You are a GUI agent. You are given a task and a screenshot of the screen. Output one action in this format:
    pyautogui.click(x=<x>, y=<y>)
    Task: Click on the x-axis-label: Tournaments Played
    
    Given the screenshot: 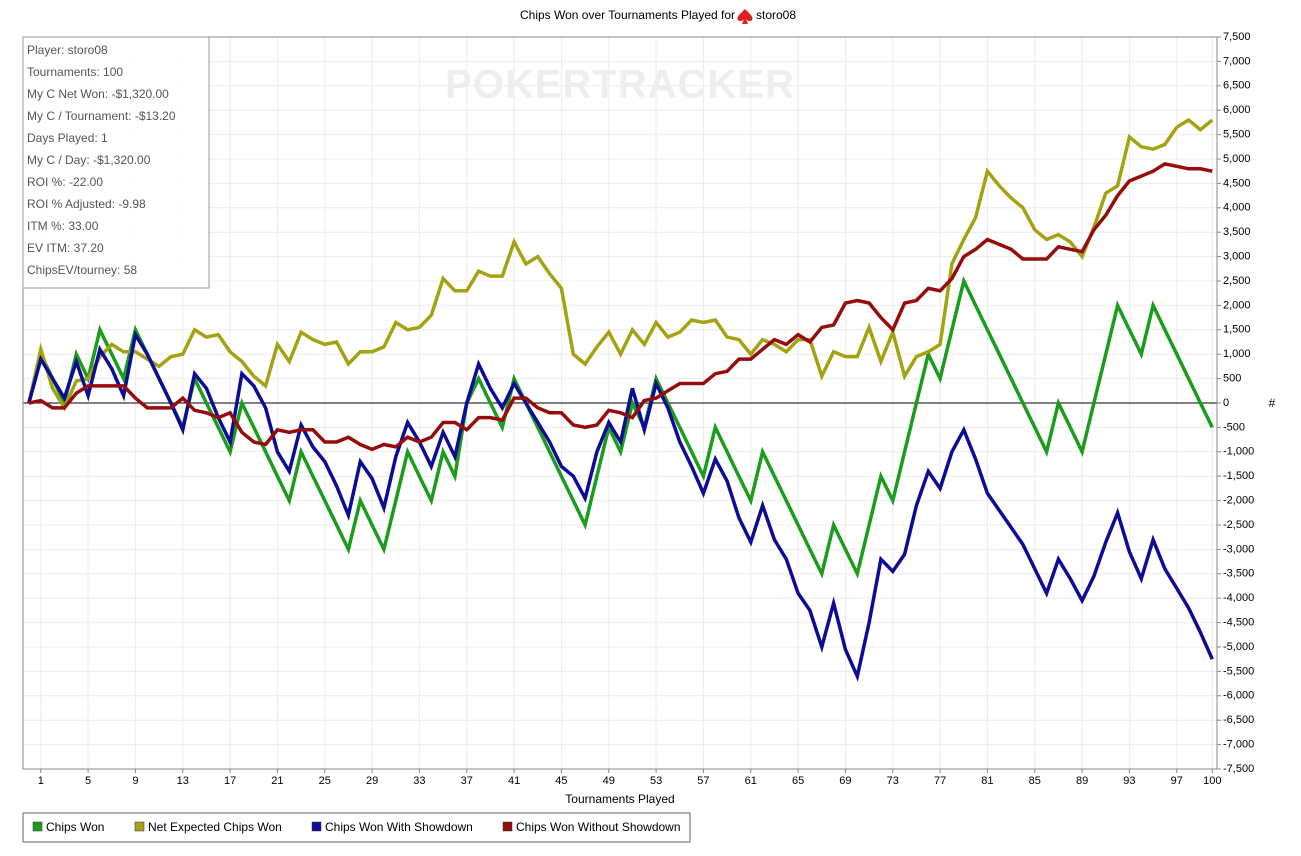 What is the action you would take?
    pyautogui.click(x=619, y=799)
    